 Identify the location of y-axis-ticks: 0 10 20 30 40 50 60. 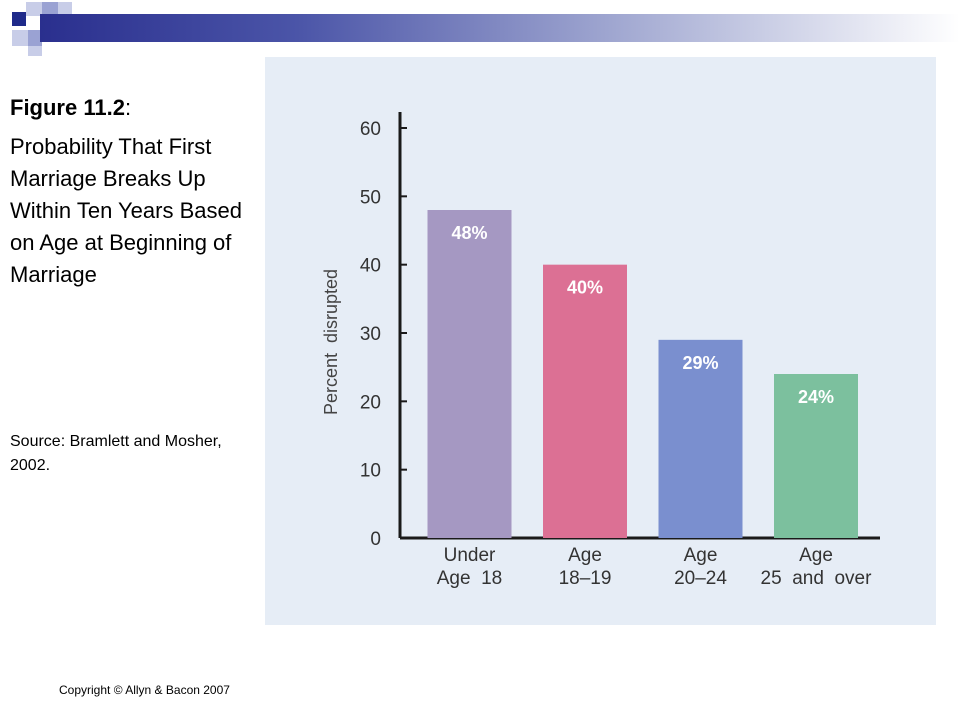
(383, 334).